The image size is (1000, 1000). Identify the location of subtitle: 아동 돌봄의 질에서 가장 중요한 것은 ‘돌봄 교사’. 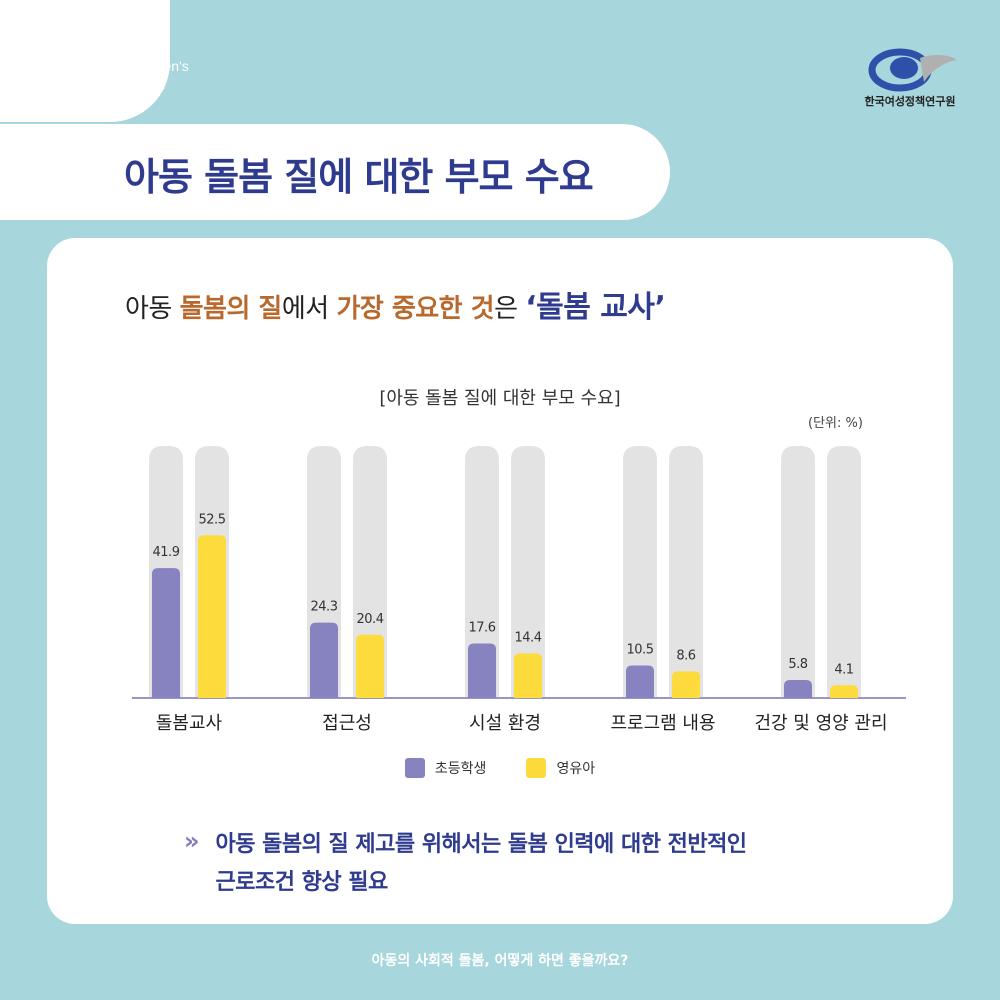
(395, 304).